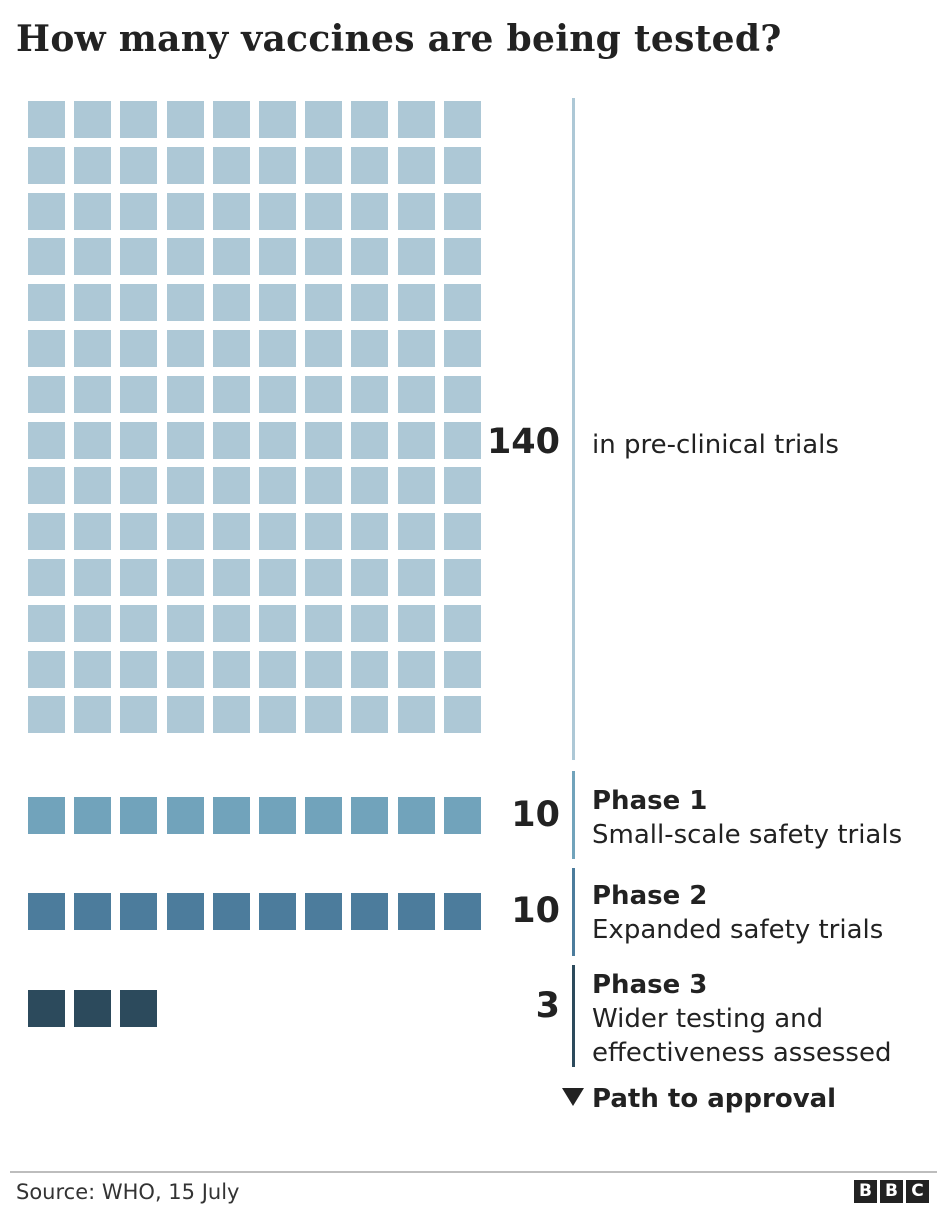  Describe the element at coordinates (917, 1191) in the screenshot. I see `bbc-logo-letter: C` at that location.